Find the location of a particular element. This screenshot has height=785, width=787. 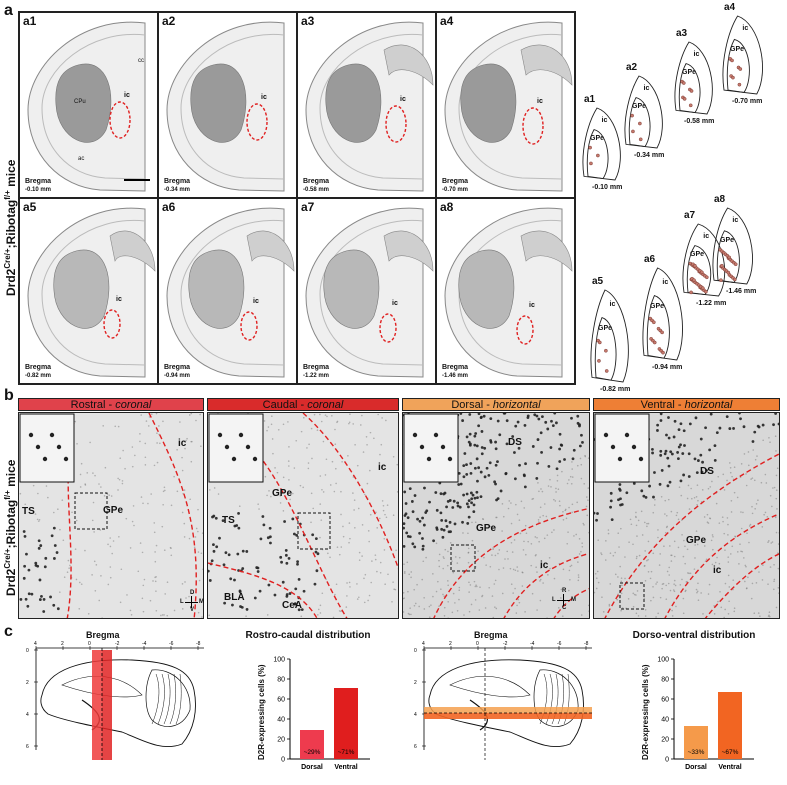

panel-c-label: c is located at coordinates (8, 631).